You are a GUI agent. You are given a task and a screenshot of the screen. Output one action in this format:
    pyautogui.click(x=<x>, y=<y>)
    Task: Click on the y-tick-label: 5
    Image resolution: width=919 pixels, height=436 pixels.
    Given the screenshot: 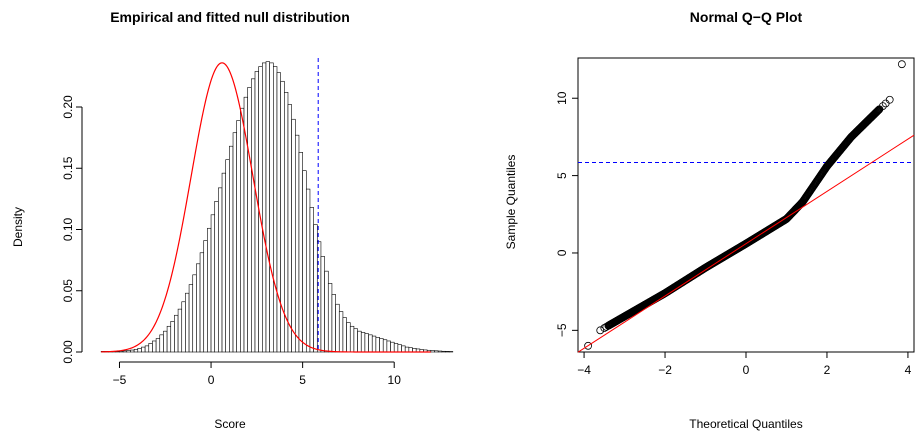 What is the action you would take?
    pyautogui.click(x=562, y=175)
    